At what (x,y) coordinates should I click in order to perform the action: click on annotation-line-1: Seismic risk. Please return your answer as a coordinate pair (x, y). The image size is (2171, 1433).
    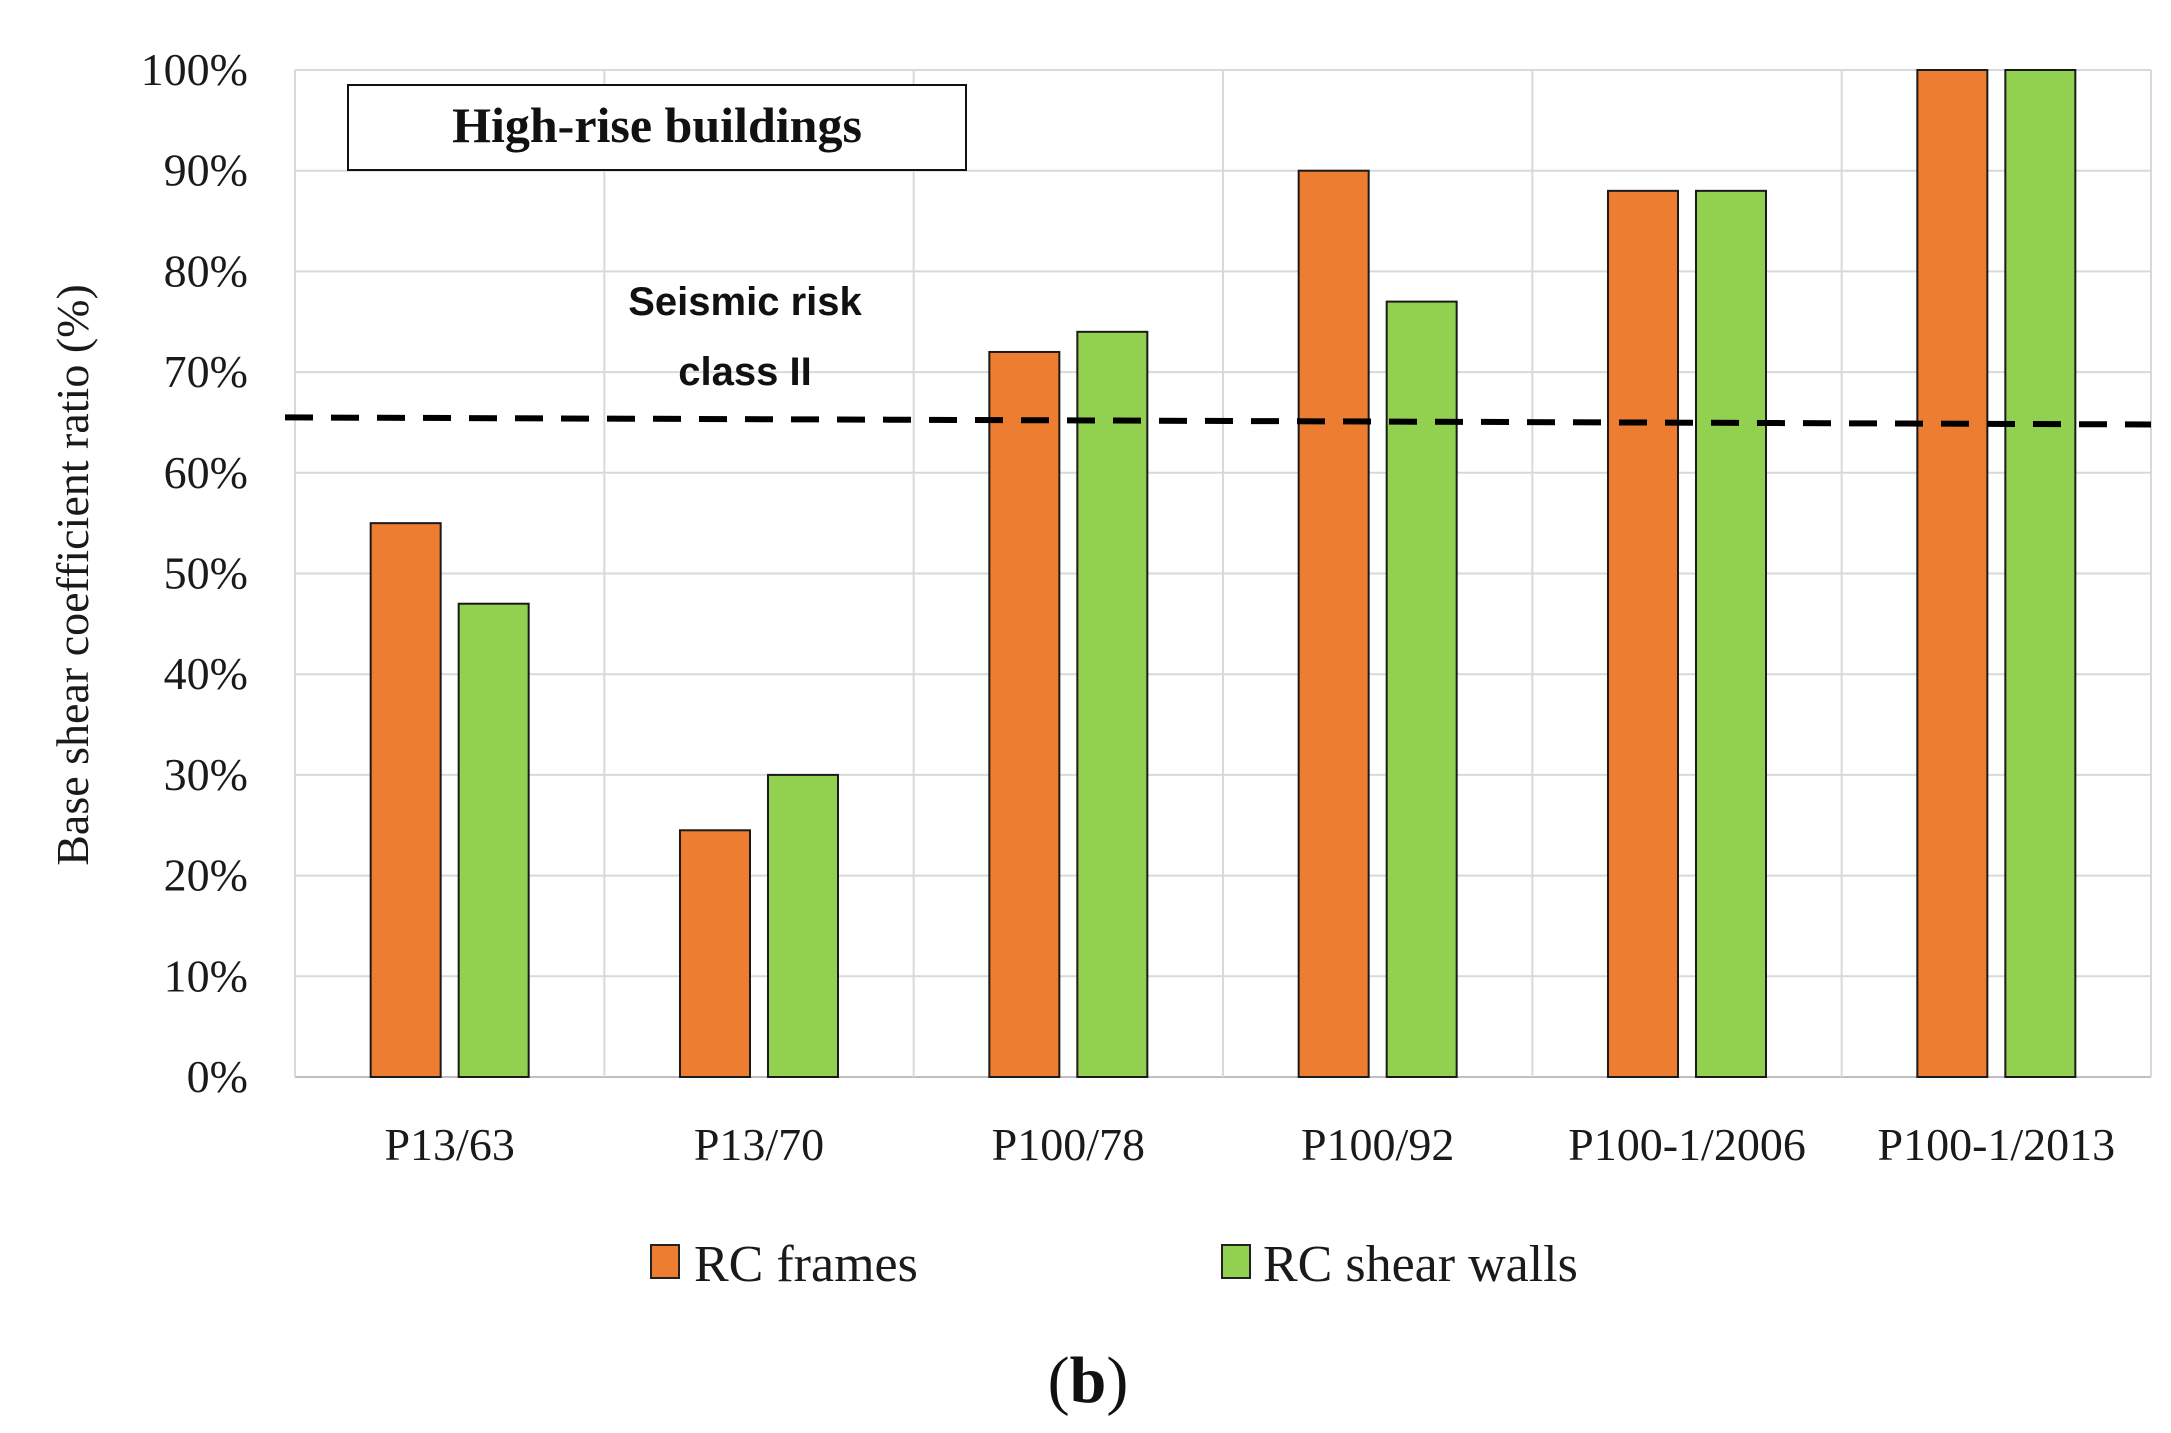
    Looking at the image, I should click on (745, 302).